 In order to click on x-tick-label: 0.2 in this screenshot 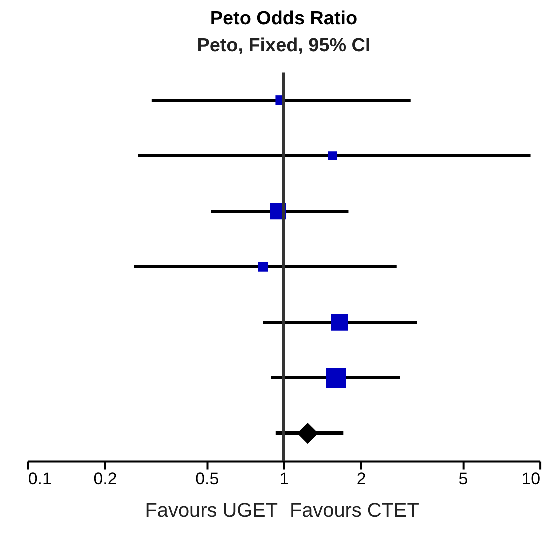, I will do `click(106, 479)`.